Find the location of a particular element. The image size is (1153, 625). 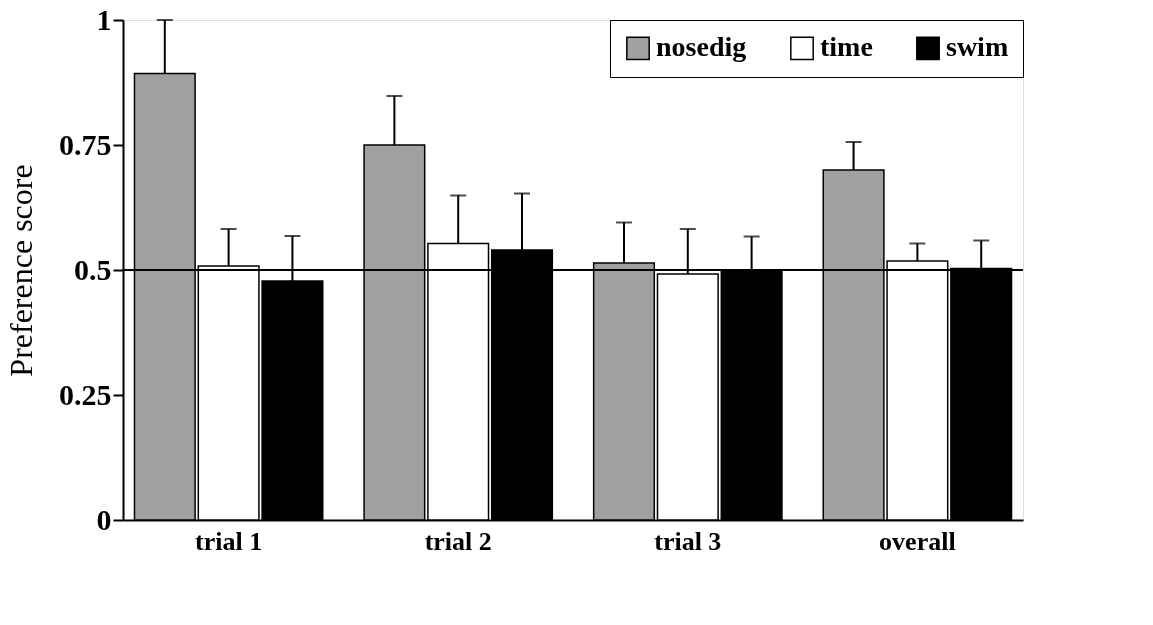

y-tick-label: 0.5 is located at coordinates (93, 269).